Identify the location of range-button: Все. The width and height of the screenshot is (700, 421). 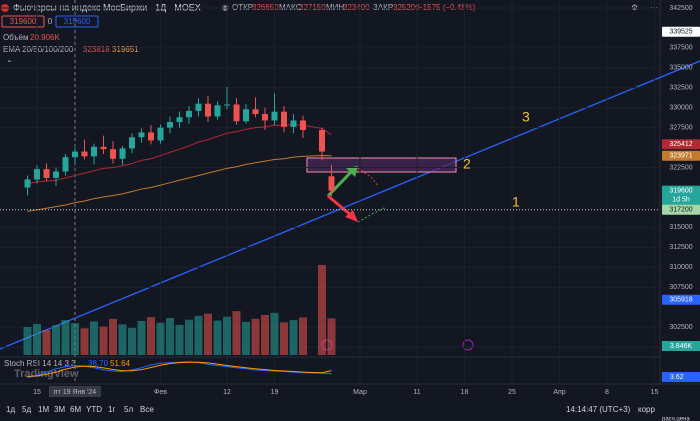
(147, 409).